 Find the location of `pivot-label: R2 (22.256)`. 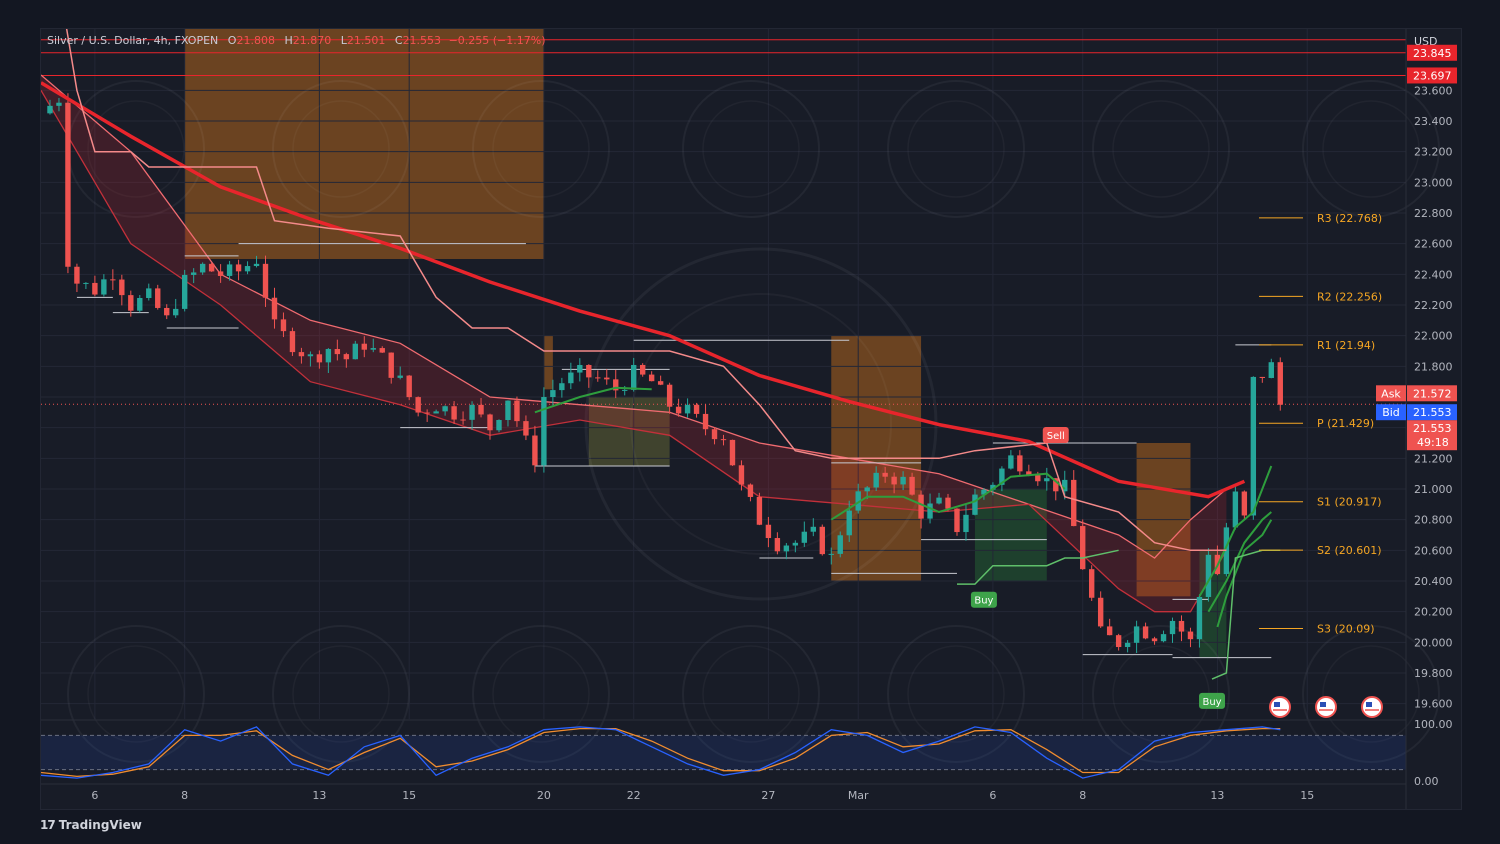

pivot-label: R2 (22.256) is located at coordinates (1349, 296).